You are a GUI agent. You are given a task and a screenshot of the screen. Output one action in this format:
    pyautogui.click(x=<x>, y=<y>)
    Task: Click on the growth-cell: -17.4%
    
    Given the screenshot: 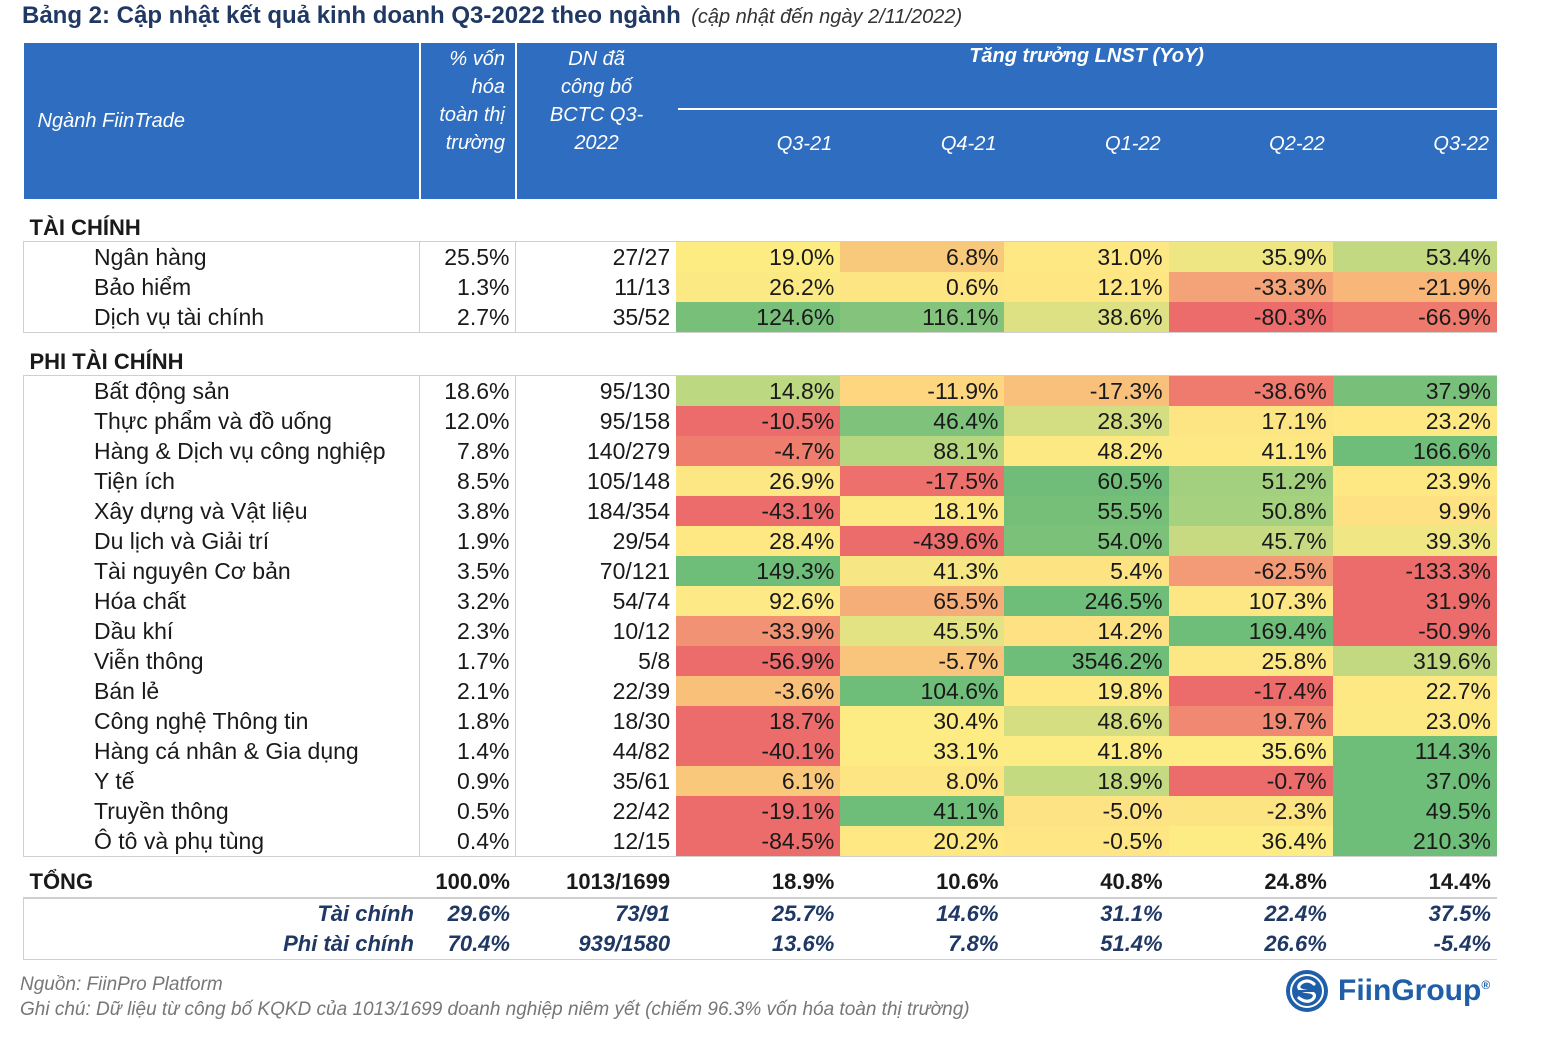 What is the action you would take?
    pyautogui.click(x=1250, y=691)
    